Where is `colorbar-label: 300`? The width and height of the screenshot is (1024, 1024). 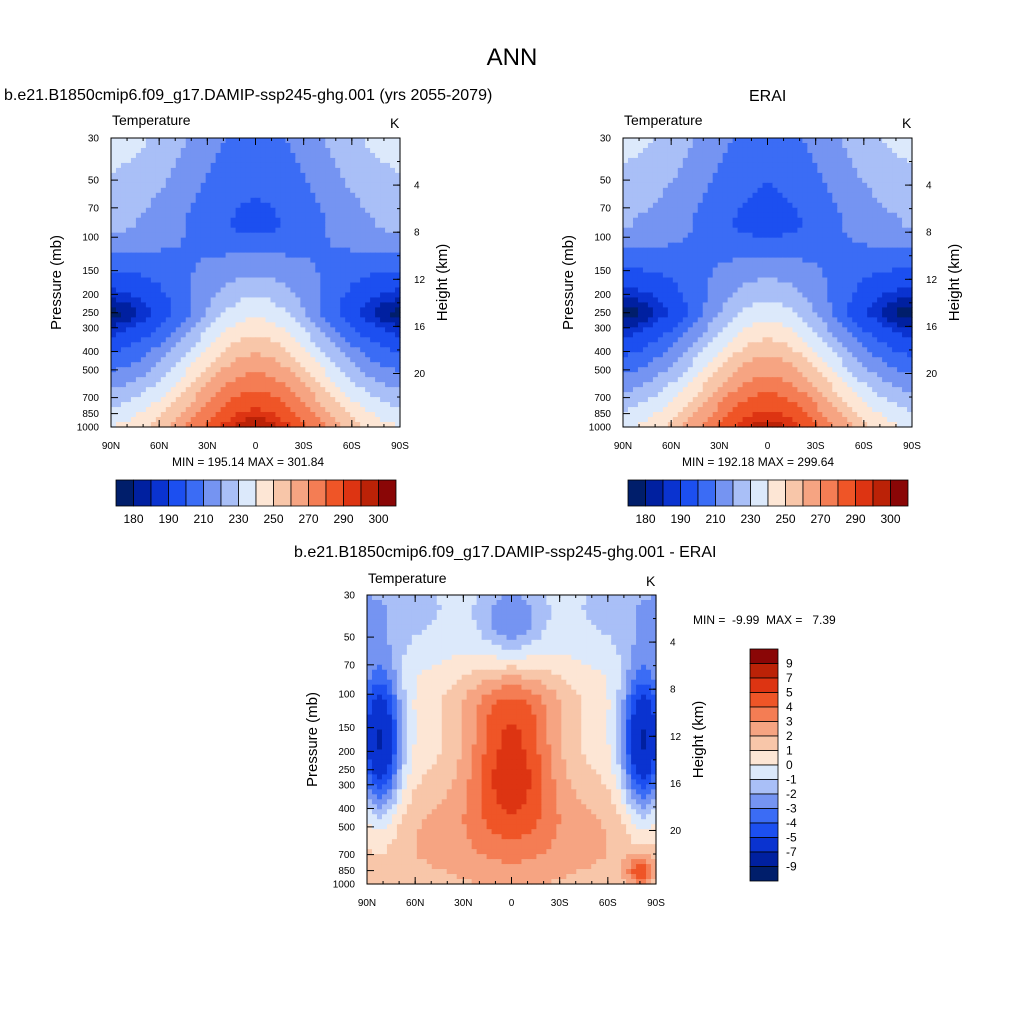
colorbar-label: 300 is located at coordinates (378, 519).